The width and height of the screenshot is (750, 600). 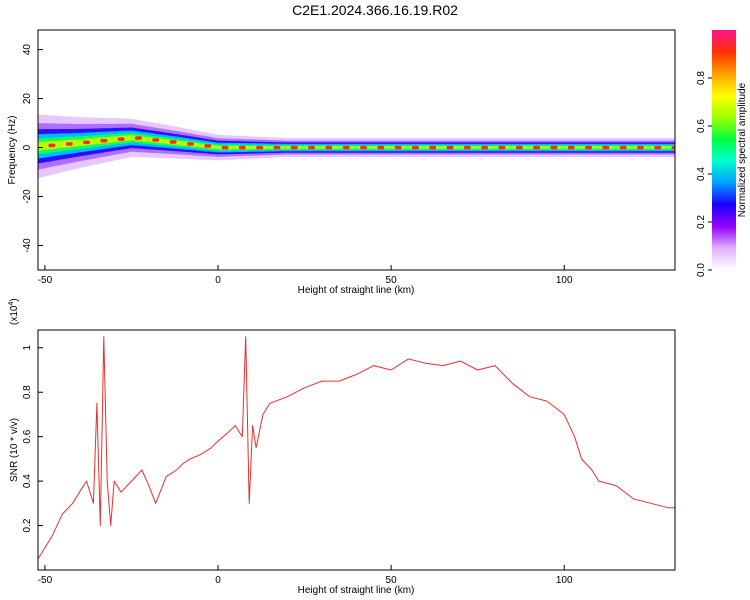 I want to click on y-tick-label: 0.2, so click(x=27, y=525).